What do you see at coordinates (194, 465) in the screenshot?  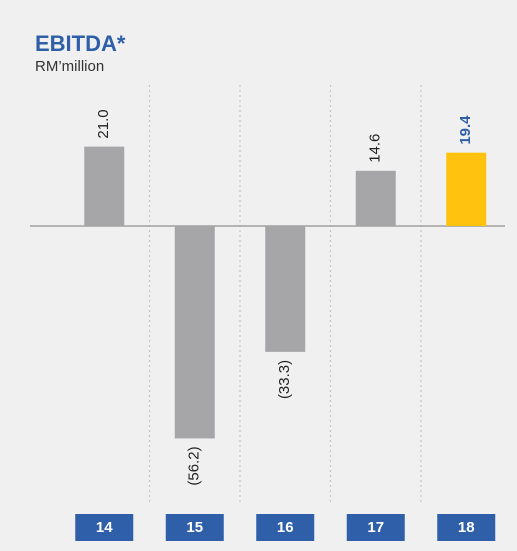 I see `value-label: (56.2)` at bounding box center [194, 465].